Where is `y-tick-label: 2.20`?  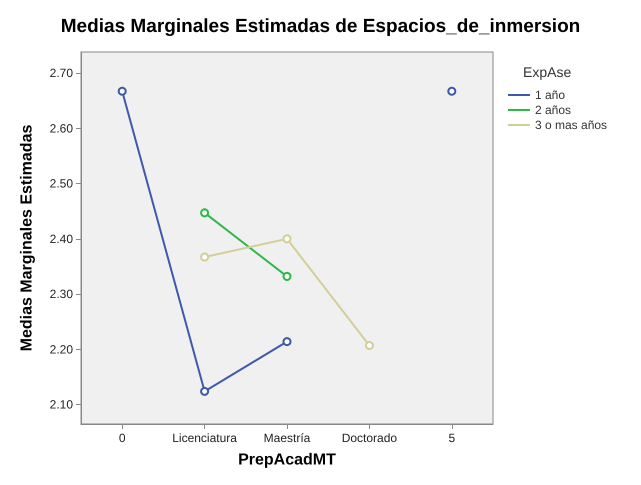 y-tick-label: 2.20 is located at coordinates (62, 349).